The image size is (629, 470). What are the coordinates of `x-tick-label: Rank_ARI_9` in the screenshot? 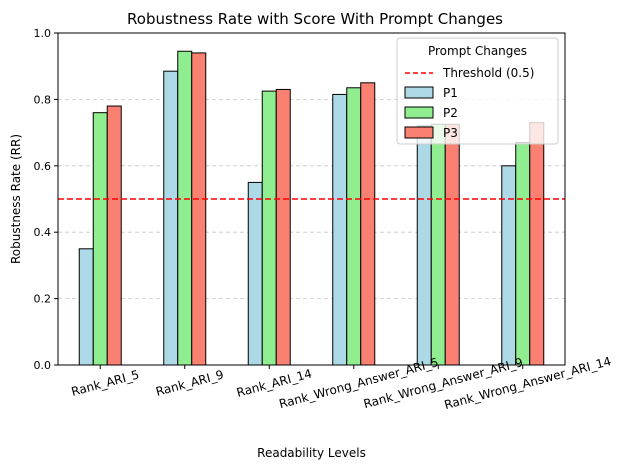 It's located at (189, 383).